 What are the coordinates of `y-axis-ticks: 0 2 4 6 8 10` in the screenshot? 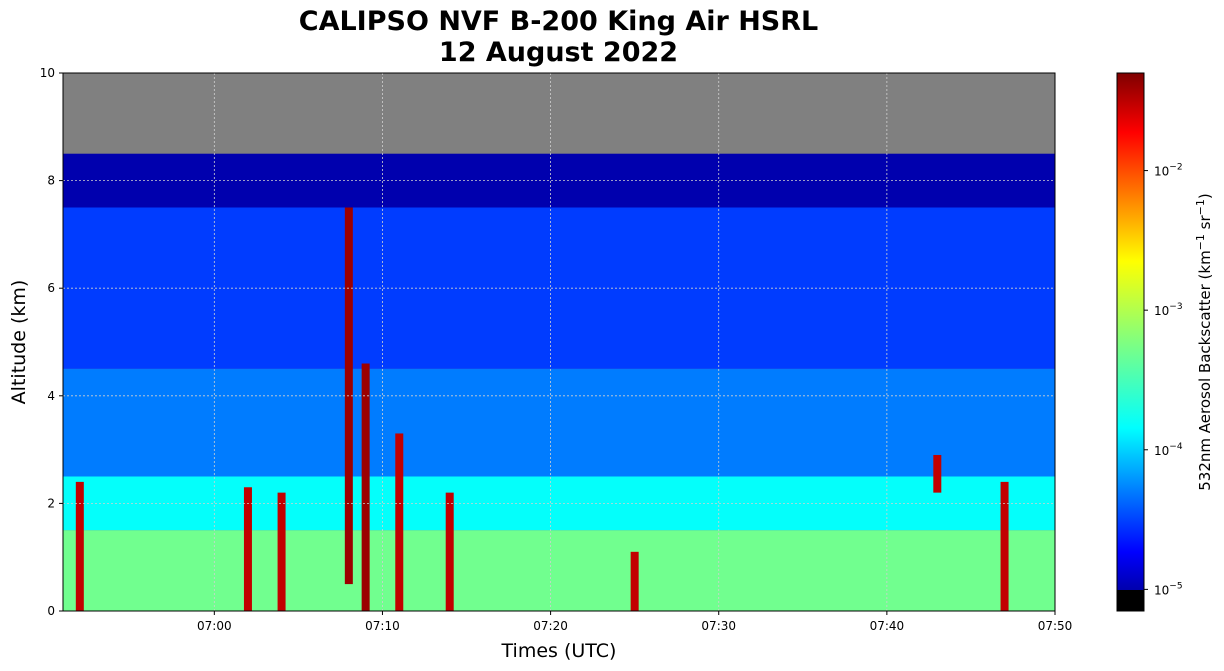 It's located at (51, 342).